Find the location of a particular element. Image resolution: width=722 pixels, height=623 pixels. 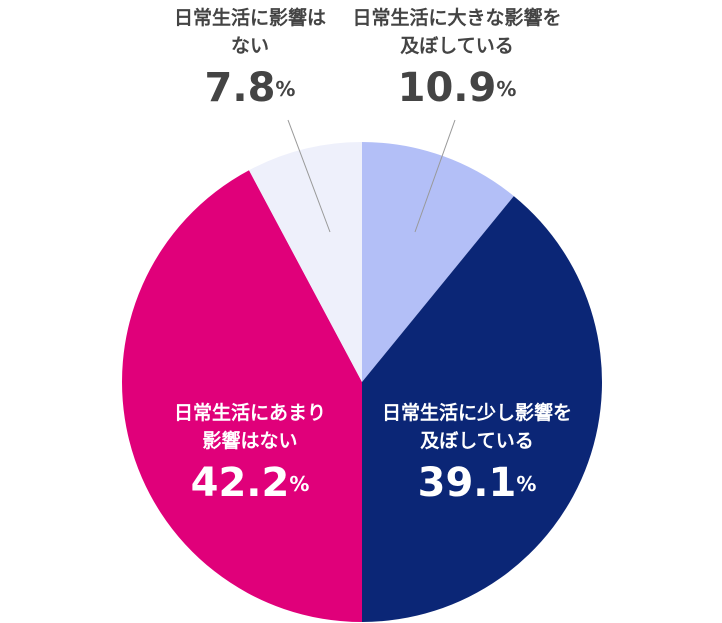

value-label: 7.8% is located at coordinates (250, 88).